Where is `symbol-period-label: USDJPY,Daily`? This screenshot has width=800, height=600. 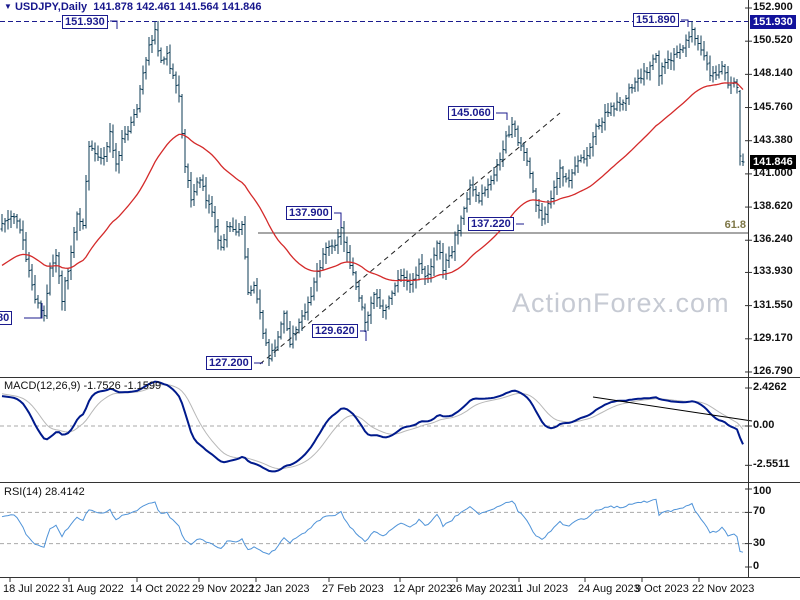 symbol-period-label: USDJPY,Daily is located at coordinates (51, 7).